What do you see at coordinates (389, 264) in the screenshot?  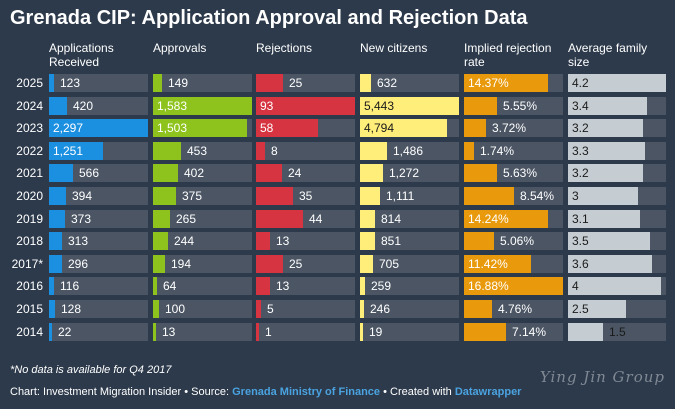 I see `value-label-new-citizens: 705` at bounding box center [389, 264].